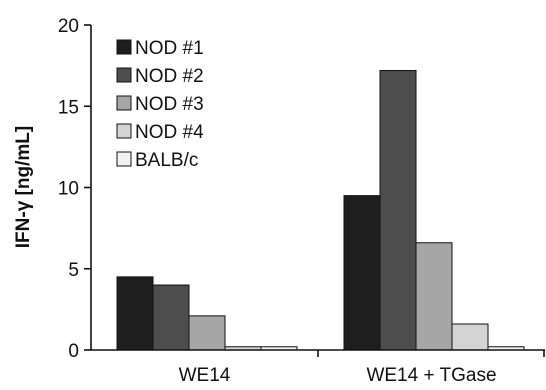  What do you see at coordinates (166, 160) in the screenshot?
I see `legend-label: BALB/c` at bounding box center [166, 160].